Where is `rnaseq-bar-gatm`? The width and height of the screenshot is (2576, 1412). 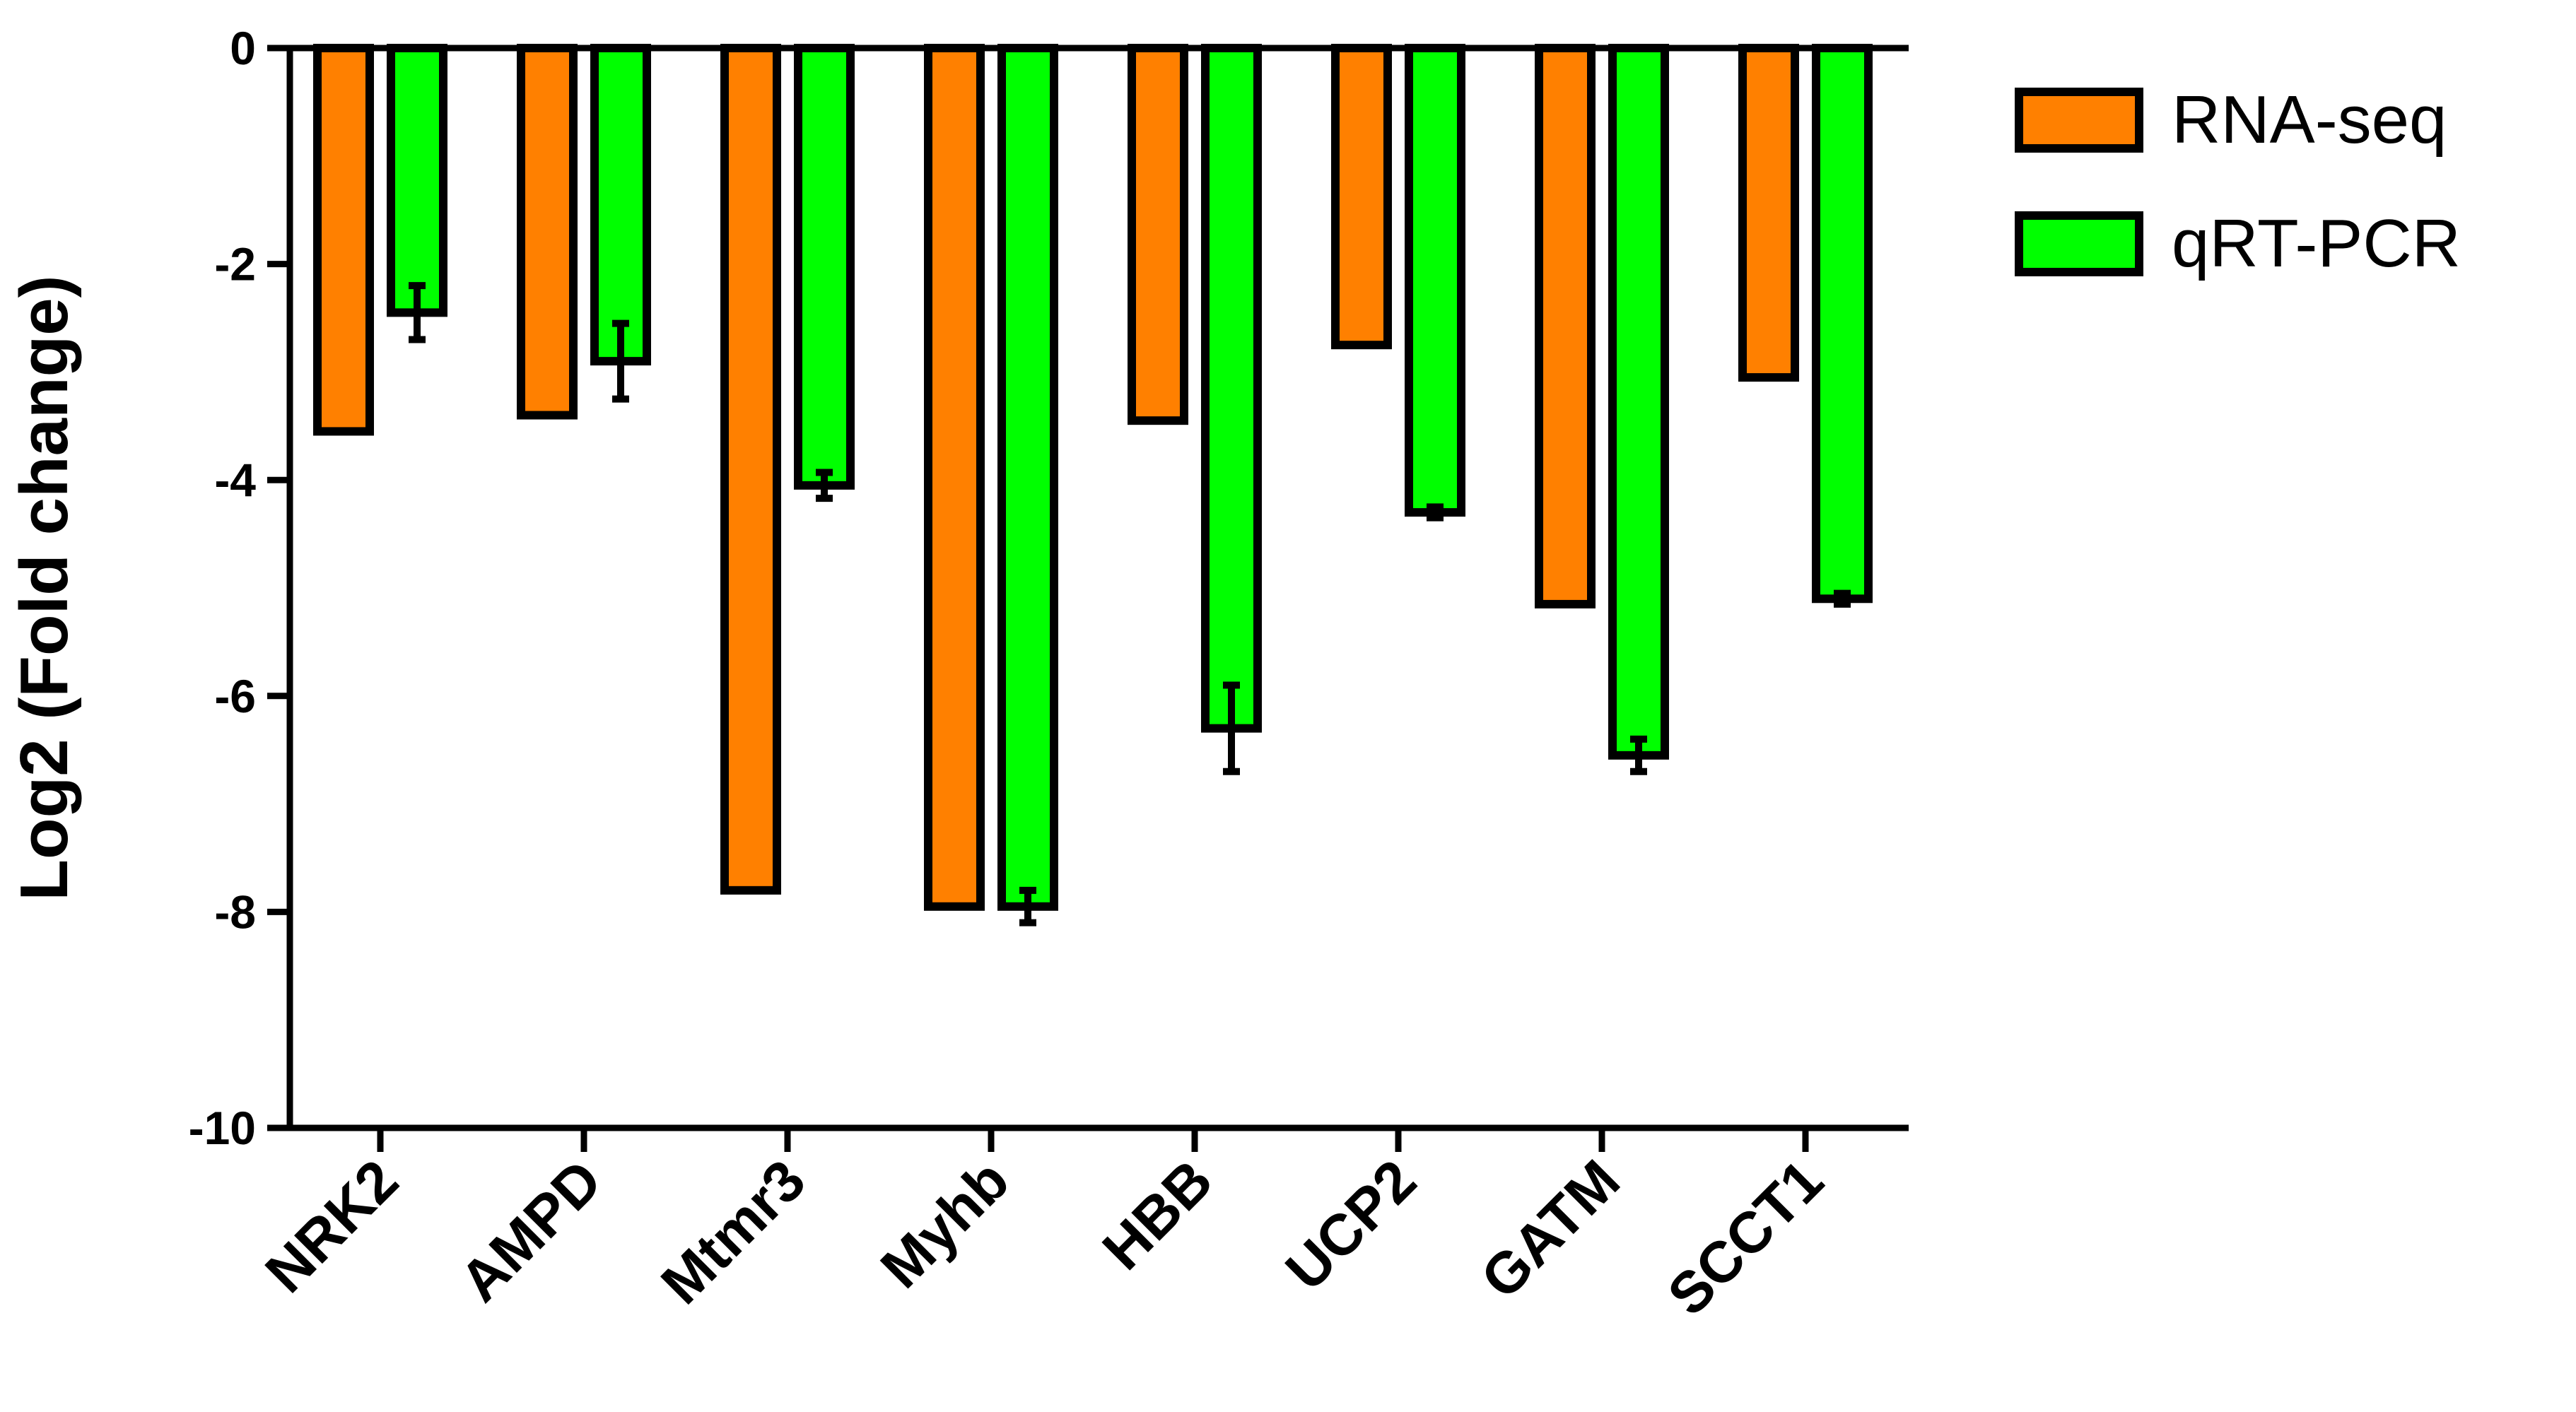
rnaseq-bar-gatm is located at coordinates (1566, 326).